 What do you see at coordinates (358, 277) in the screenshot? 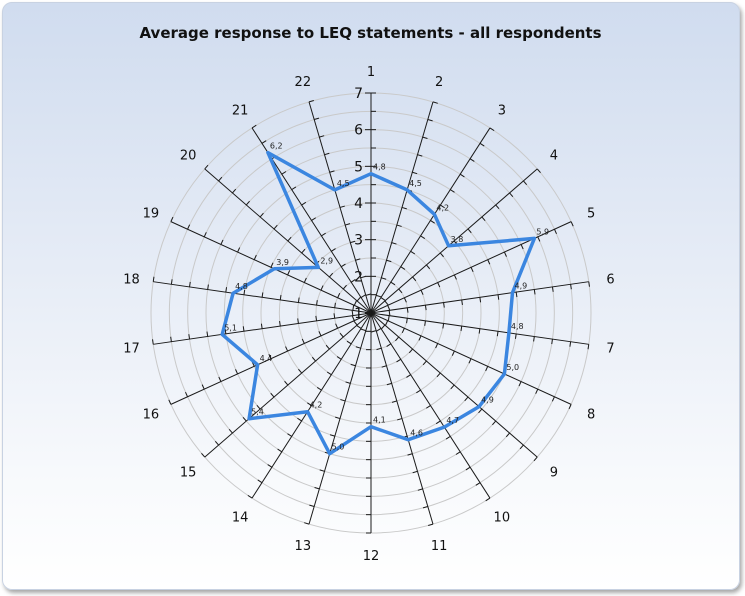
I see `axis-tick-label: 2` at bounding box center [358, 277].